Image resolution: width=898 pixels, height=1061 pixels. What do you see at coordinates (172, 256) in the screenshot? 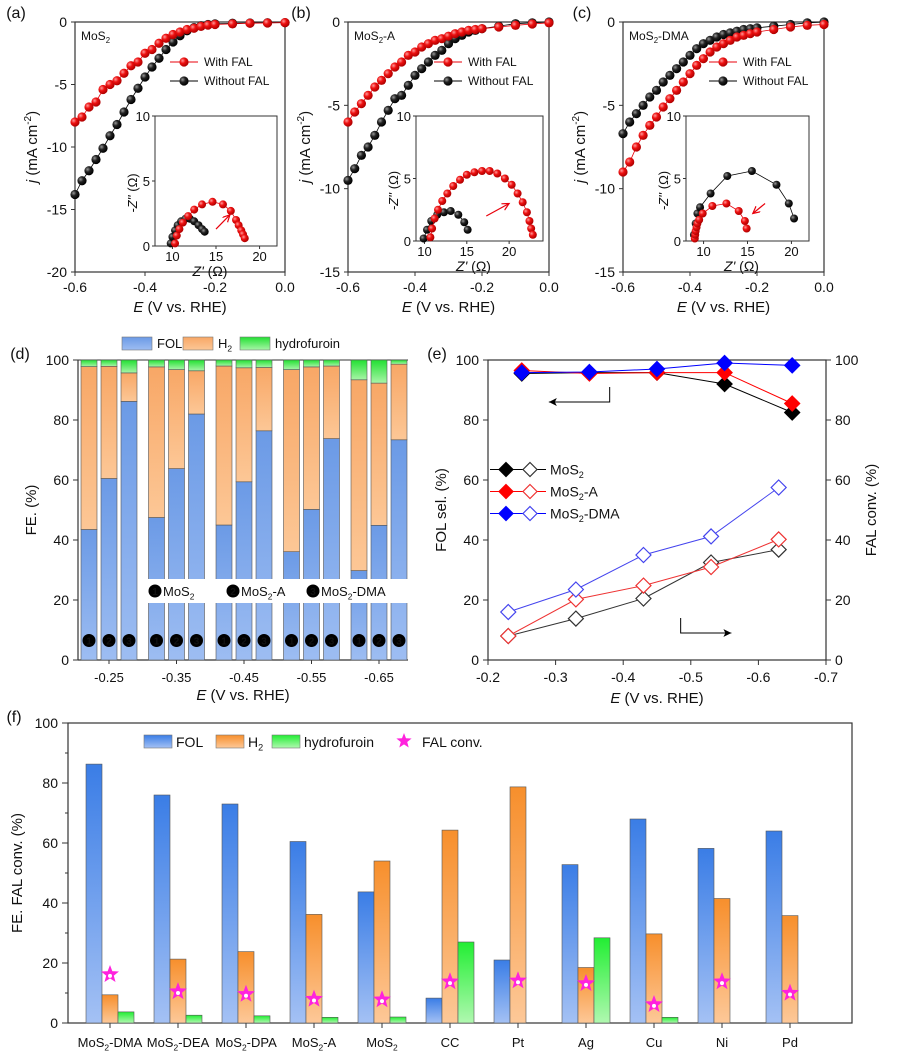
I see `inset-x-tick-label: 10` at bounding box center [172, 256].